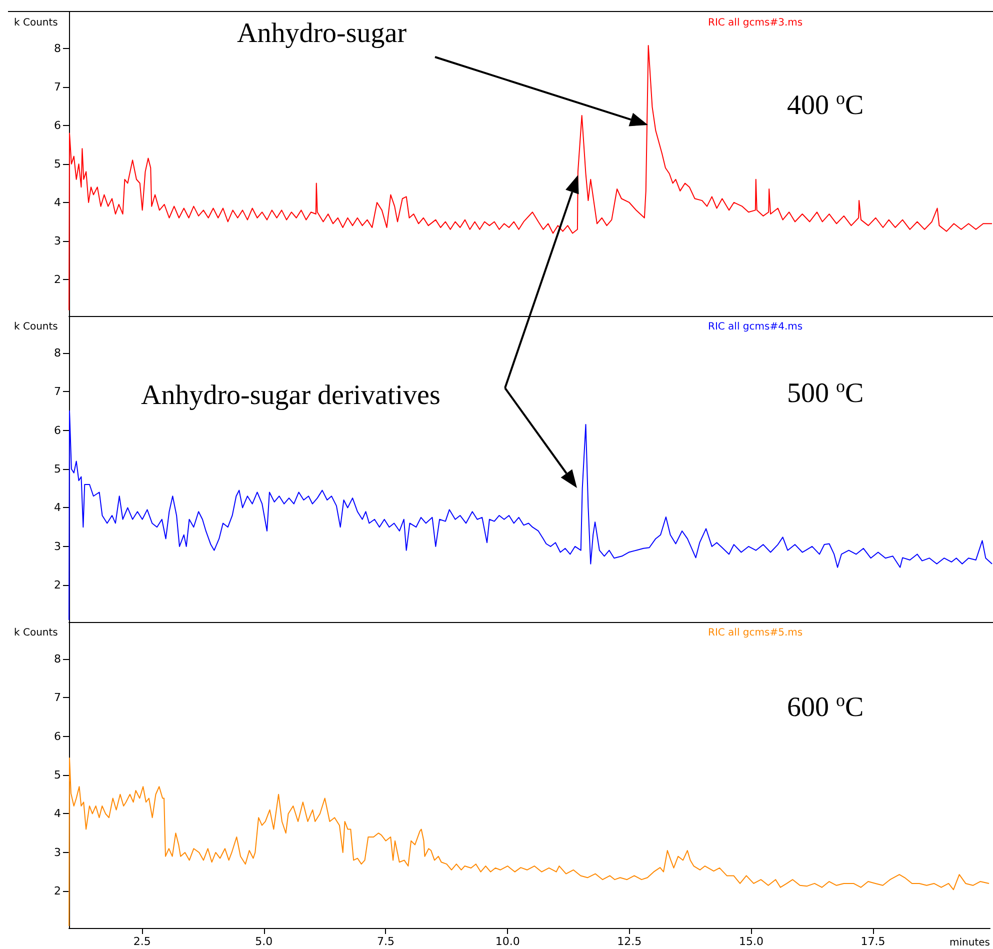 The height and width of the screenshot is (949, 993). What do you see at coordinates (825, 392) in the screenshot?
I see `annotation: 500 $^{o}$C` at bounding box center [825, 392].